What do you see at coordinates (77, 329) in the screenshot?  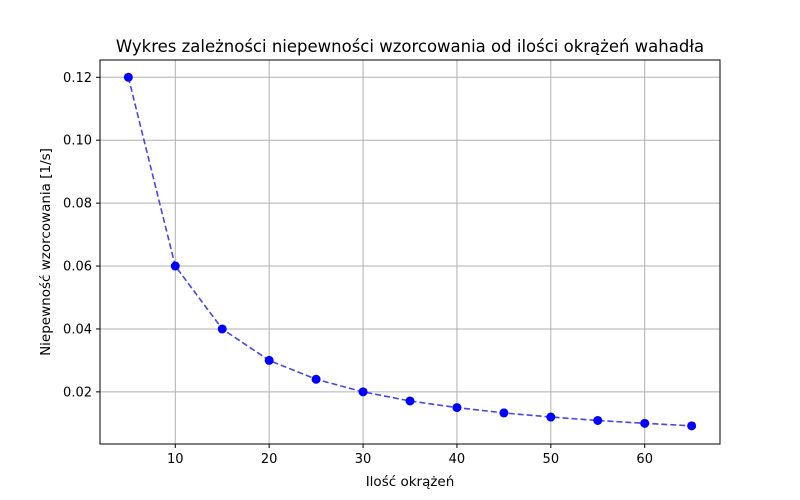 I see `y-tick-label: 0.04` at bounding box center [77, 329].